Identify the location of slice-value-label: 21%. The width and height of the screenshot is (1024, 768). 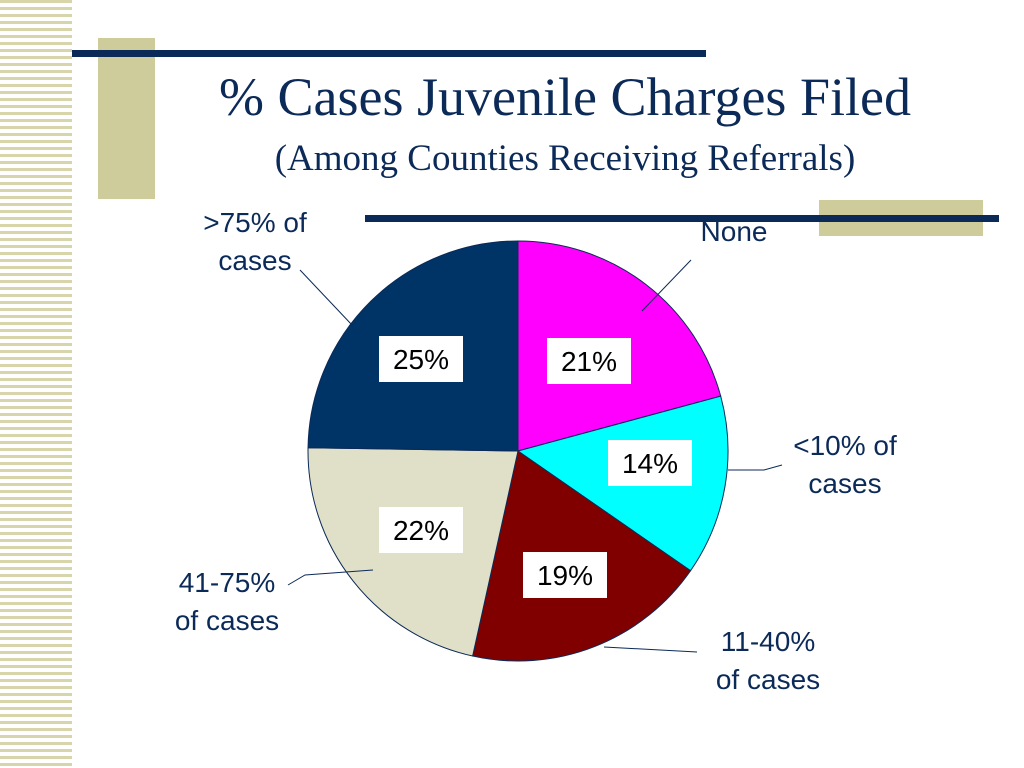
(589, 361).